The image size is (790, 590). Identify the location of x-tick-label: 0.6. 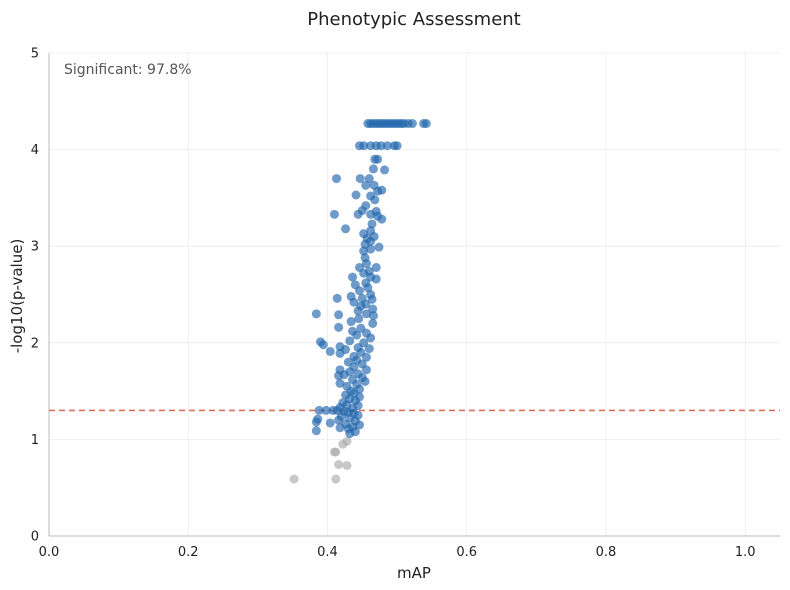
(466, 552).